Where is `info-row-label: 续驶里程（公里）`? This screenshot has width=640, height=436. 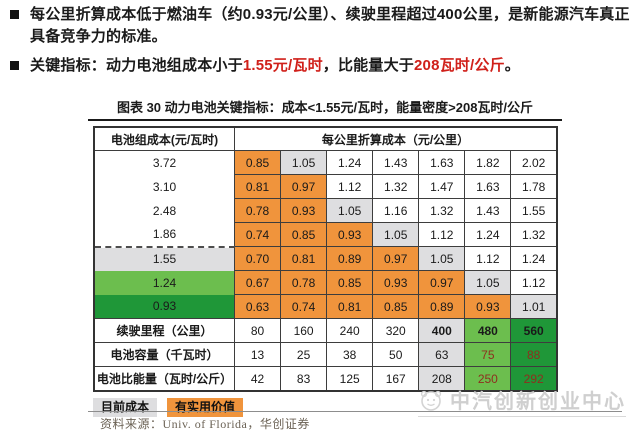
info-row-label: 续驶里程（公里） is located at coordinates (164, 330).